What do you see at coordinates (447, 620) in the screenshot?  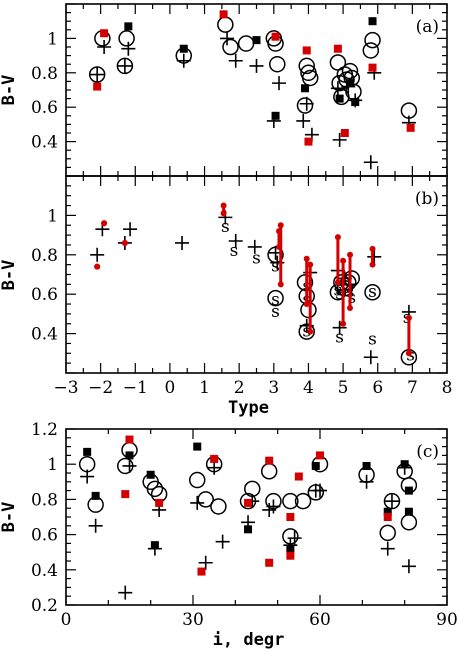 I see `panel-c-xtick-label: 90` at bounding box center [447, 620].